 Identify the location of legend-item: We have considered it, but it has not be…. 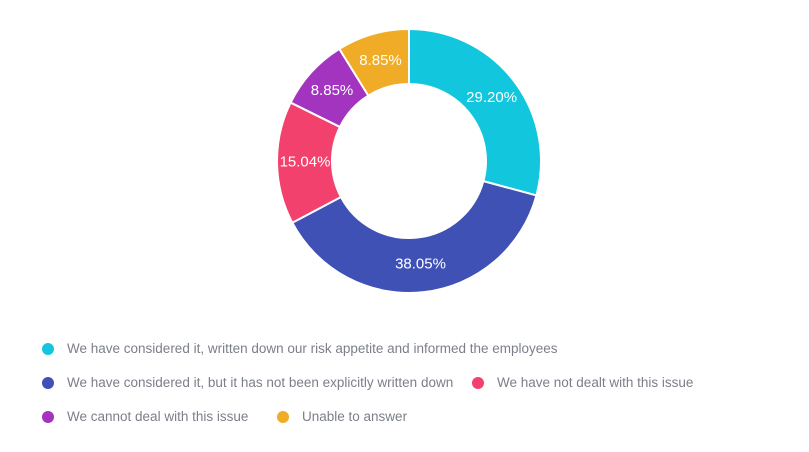
(247, 383).